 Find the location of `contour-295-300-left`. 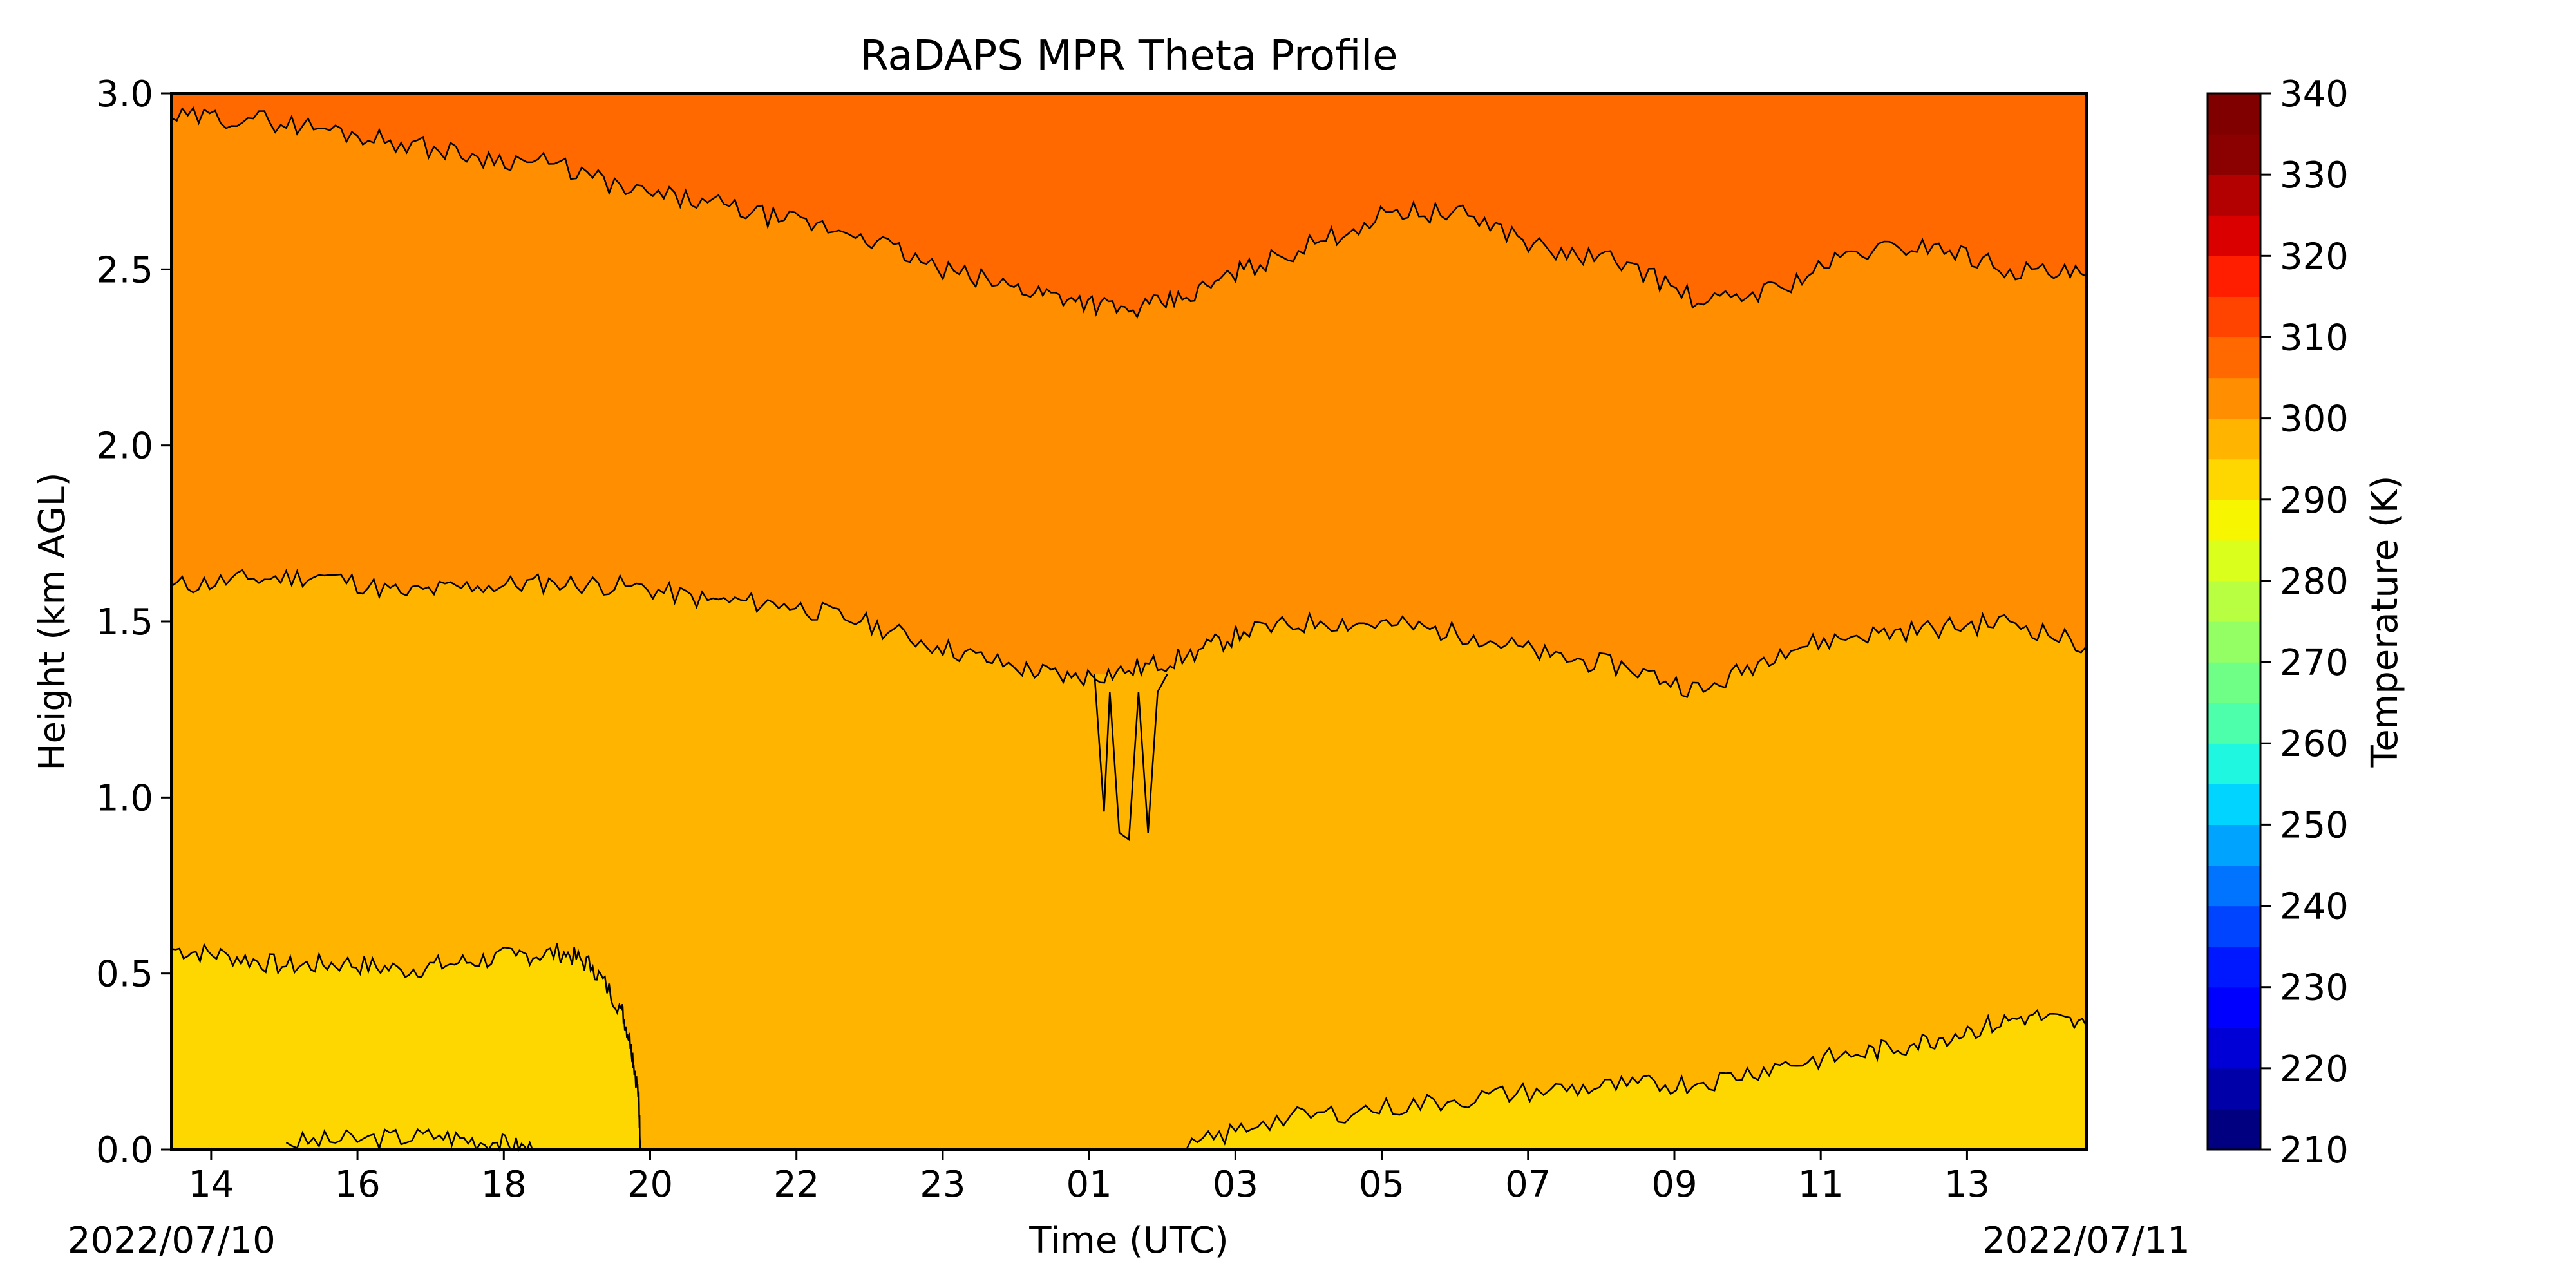

contour-295-300-left is located at coordinates (406, 1046).